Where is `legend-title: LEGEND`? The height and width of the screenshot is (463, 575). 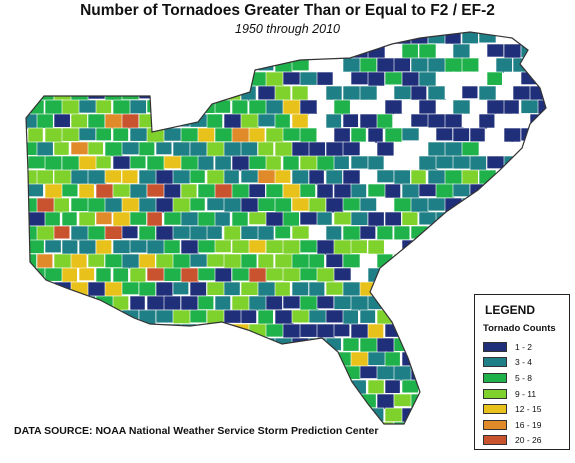 legend-title: LEGEND is located at coordinates (510, 310).